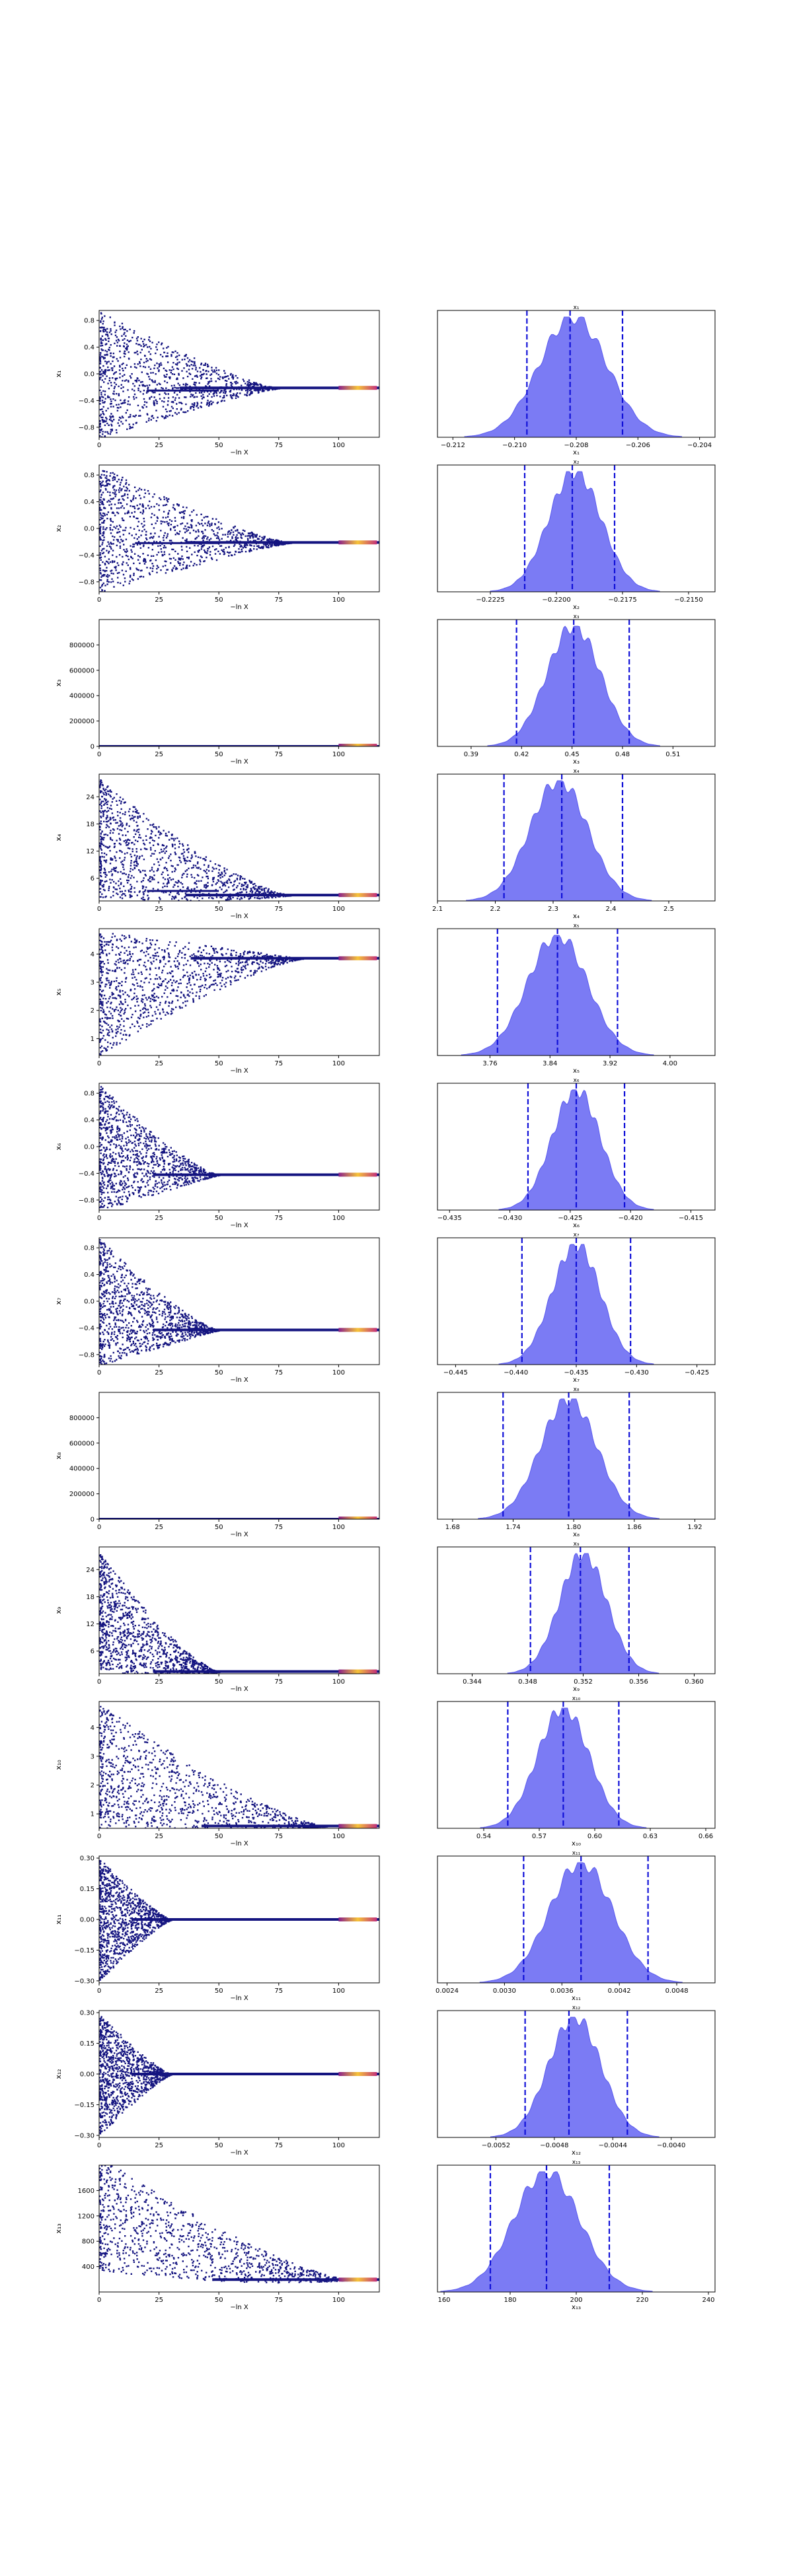 This screenshot has height=2576, width=793. I want to click on trace-ytick-label: 0.8, so click(89, 1094).